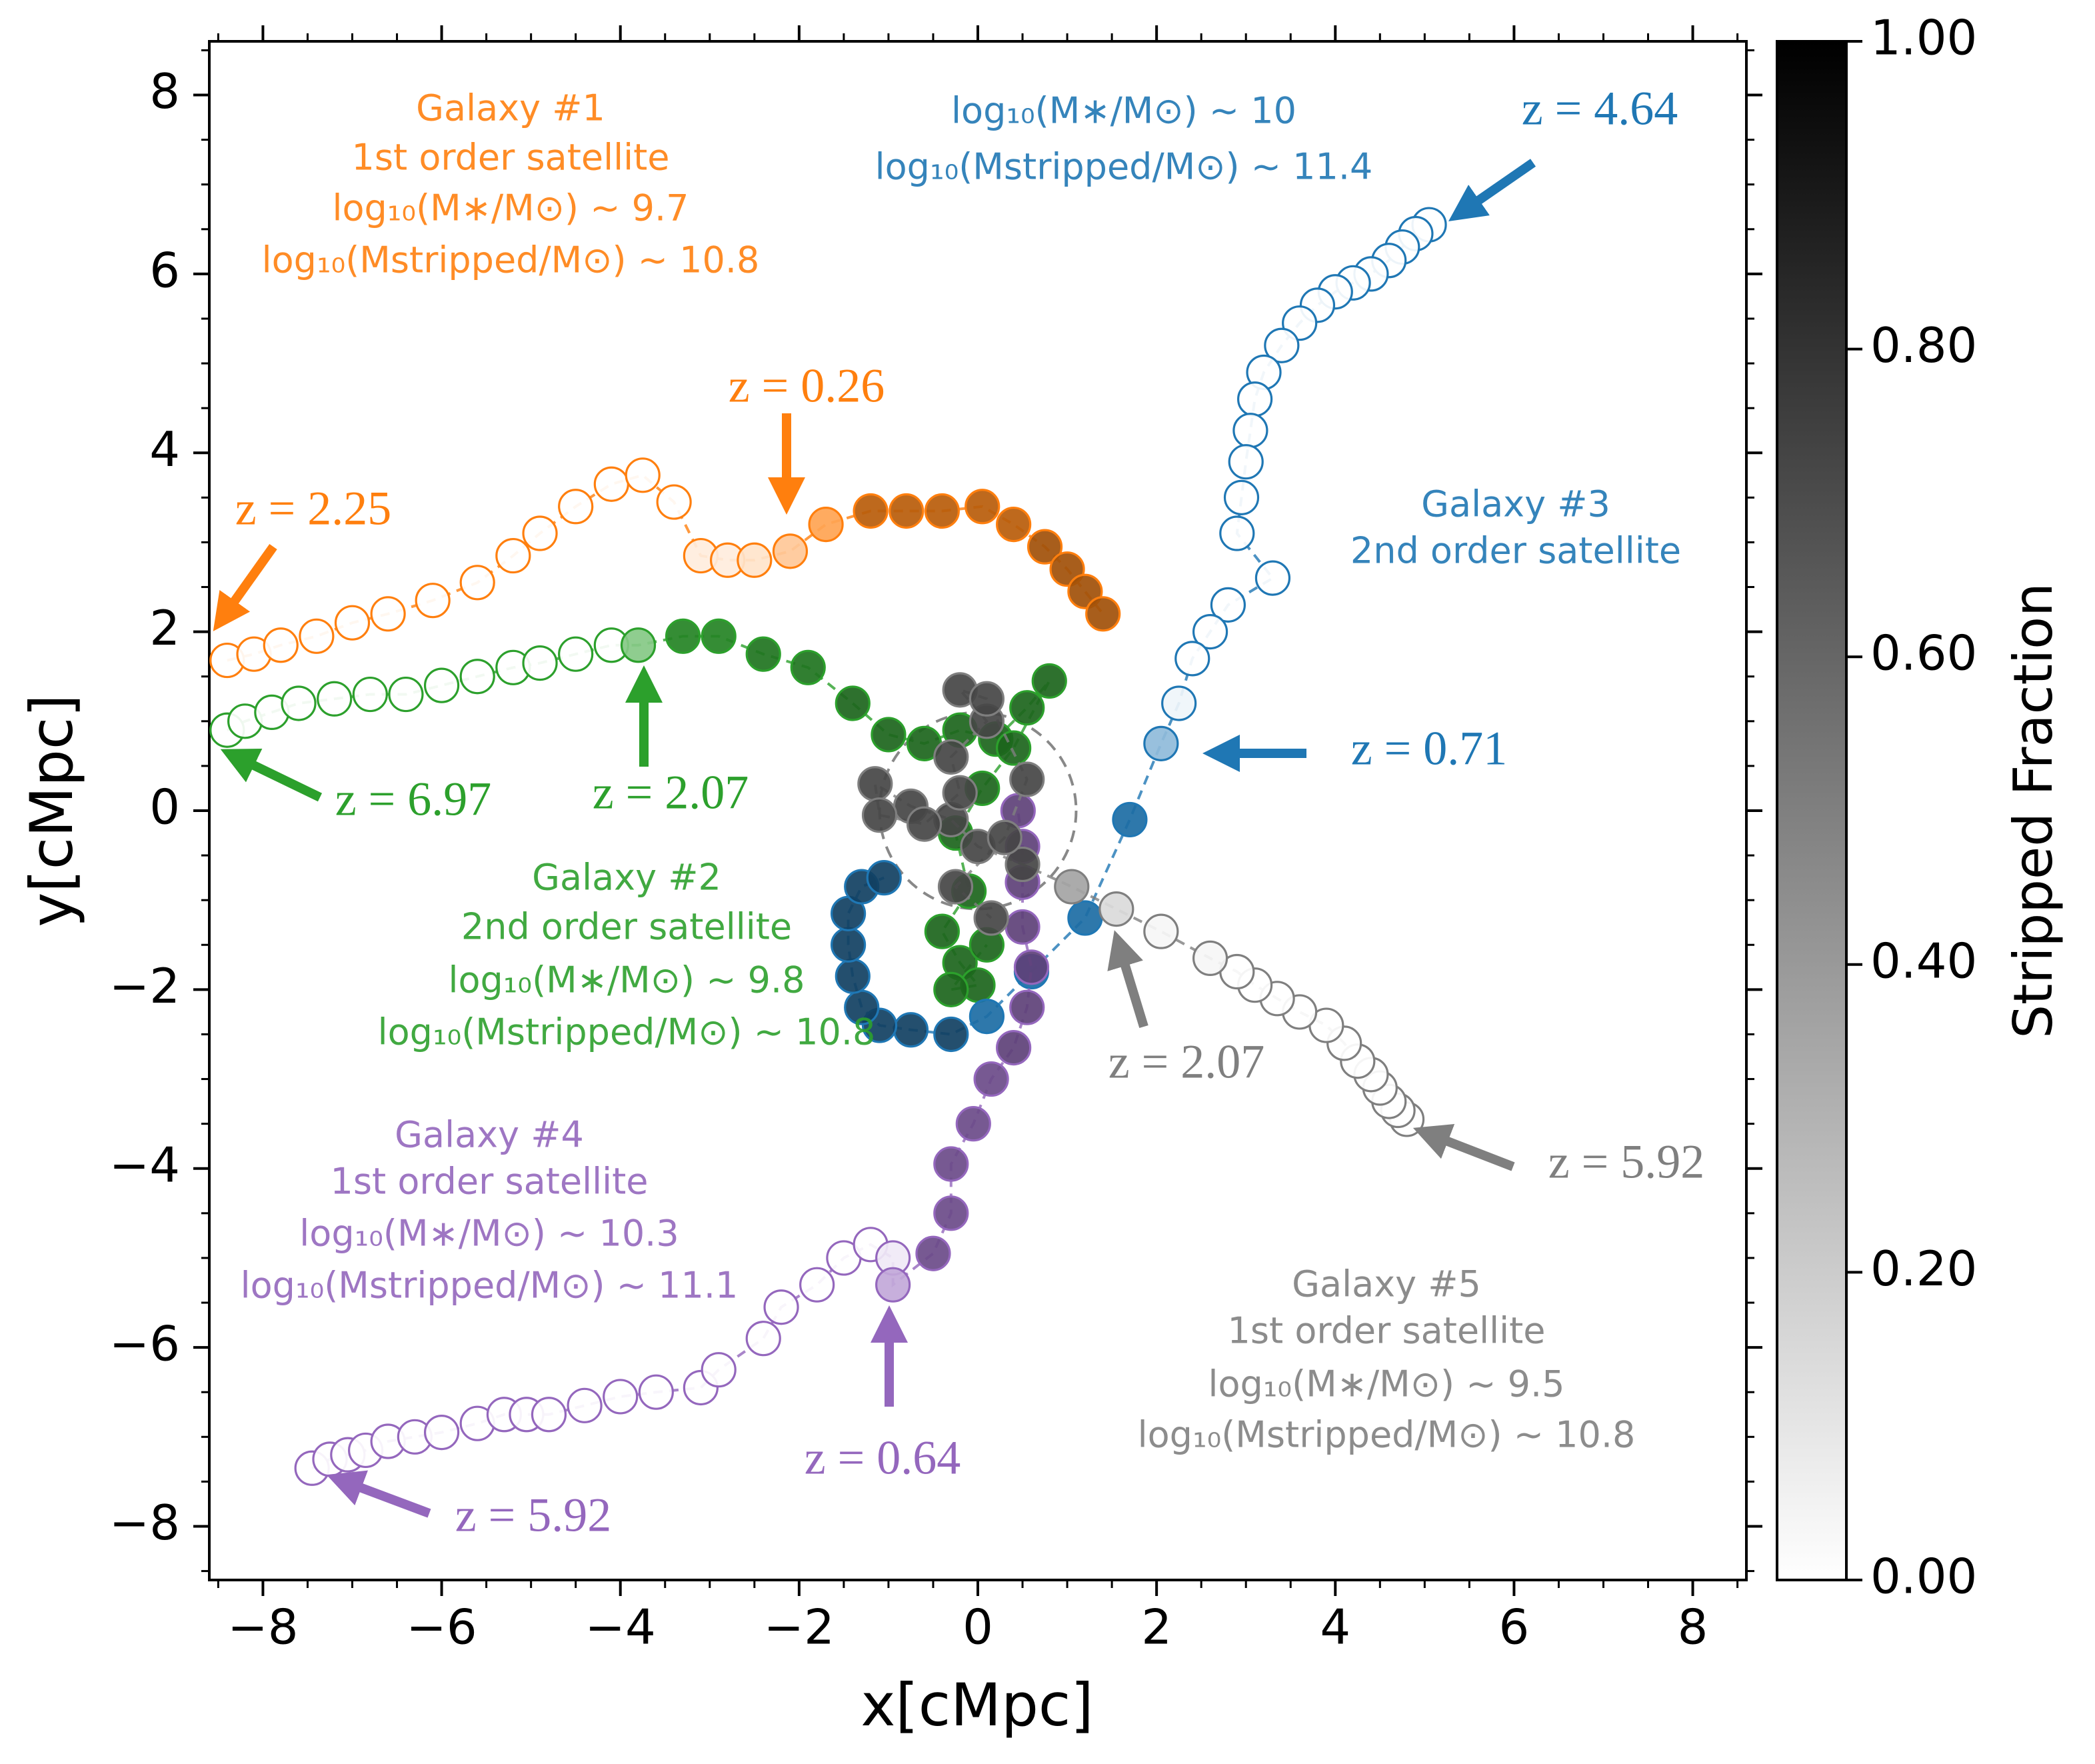  I want to click on x-tick-label: 0, so click(978, 1627).